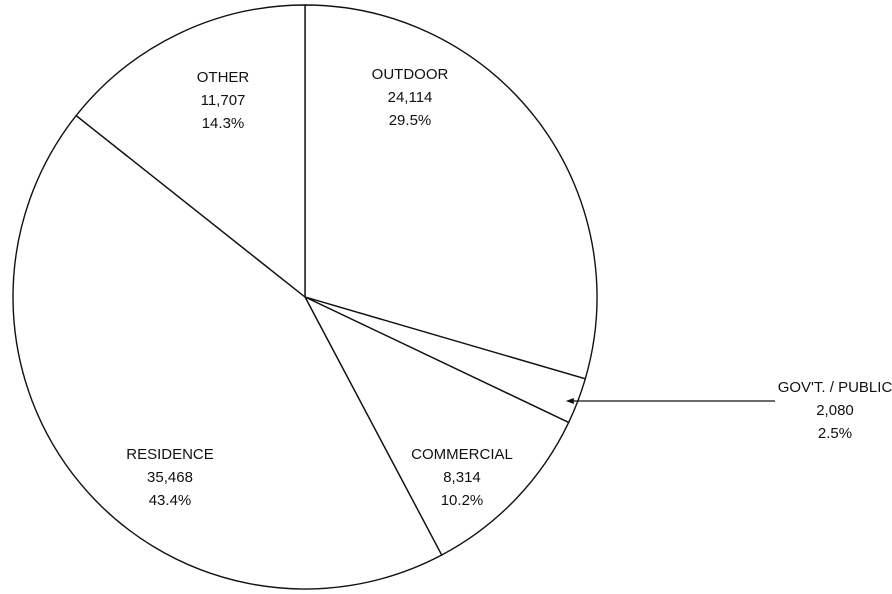 Image resolution: width=892 pixels, height=594 pixels. What do you see at coordinates (223, 77) in the screenshot?
I see `slice-label: OTHER` at bounding box center [223, 77].